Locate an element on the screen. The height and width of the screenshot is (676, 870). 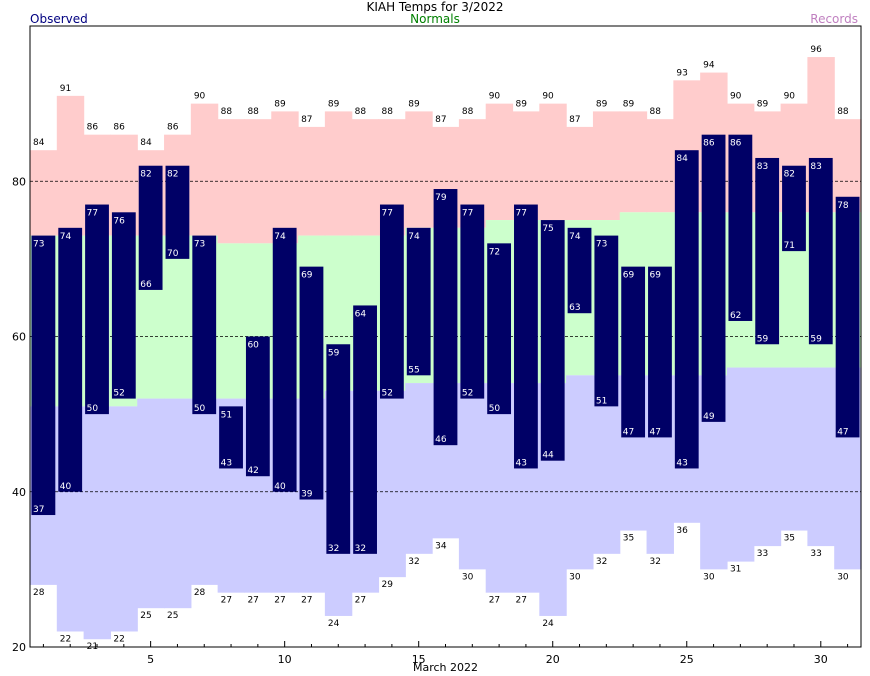
observed-low-label: 66 is located at coordinates (146, 285).